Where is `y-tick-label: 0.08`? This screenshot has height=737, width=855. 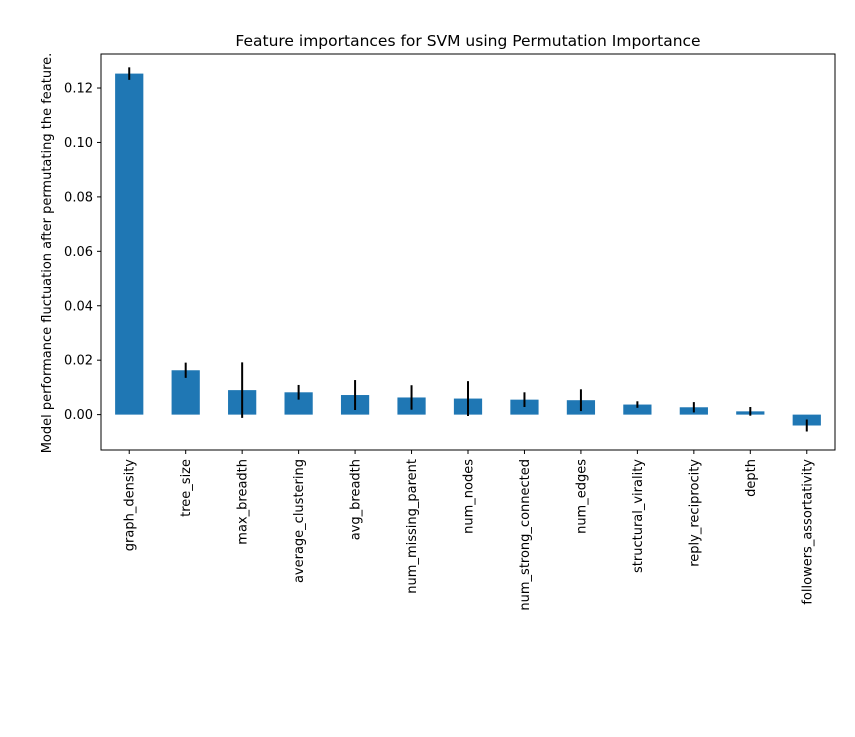
y-tick-label: 0.08 is located at coordinates (78, 197).